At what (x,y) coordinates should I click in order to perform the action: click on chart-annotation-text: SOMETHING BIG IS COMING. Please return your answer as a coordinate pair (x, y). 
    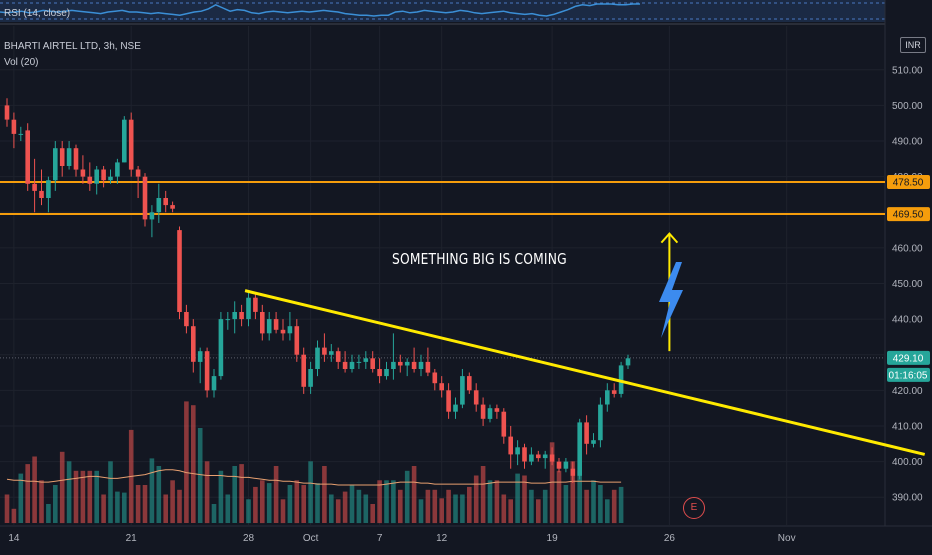
    Looking at the image, I should click on (479, 259).